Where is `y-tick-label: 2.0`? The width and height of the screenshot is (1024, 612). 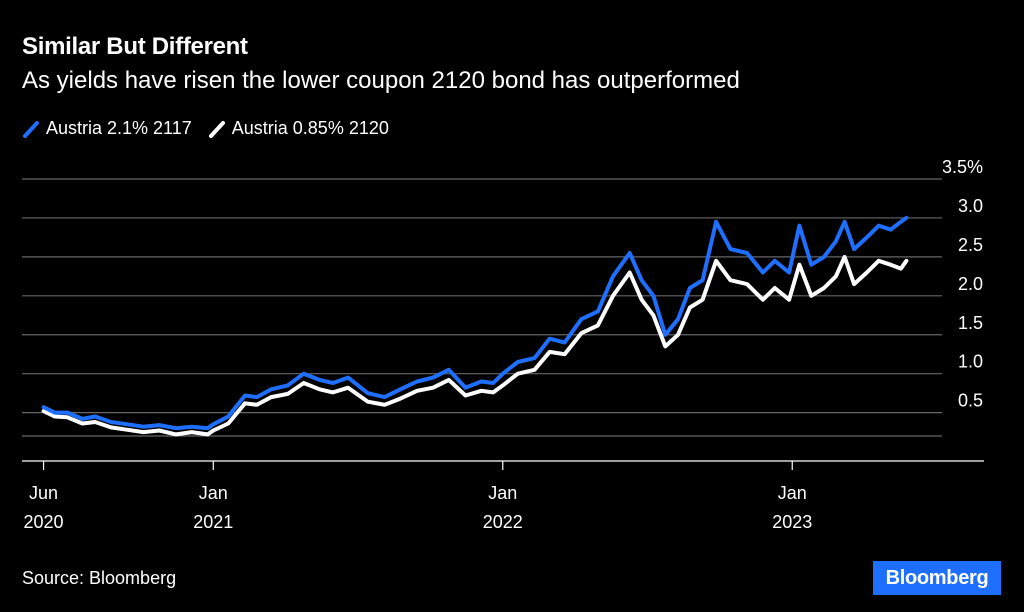 y-tick-label: 2.0 is located at coordinates (970, 284).